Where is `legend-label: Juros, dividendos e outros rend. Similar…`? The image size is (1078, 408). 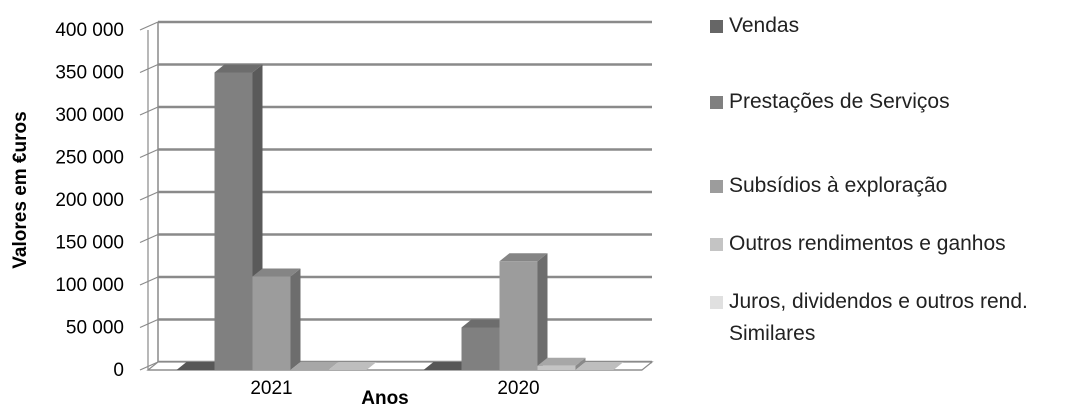
legend-label: Juros, dividendos e outros rend. Similar… is located at coordinates (878, 317).